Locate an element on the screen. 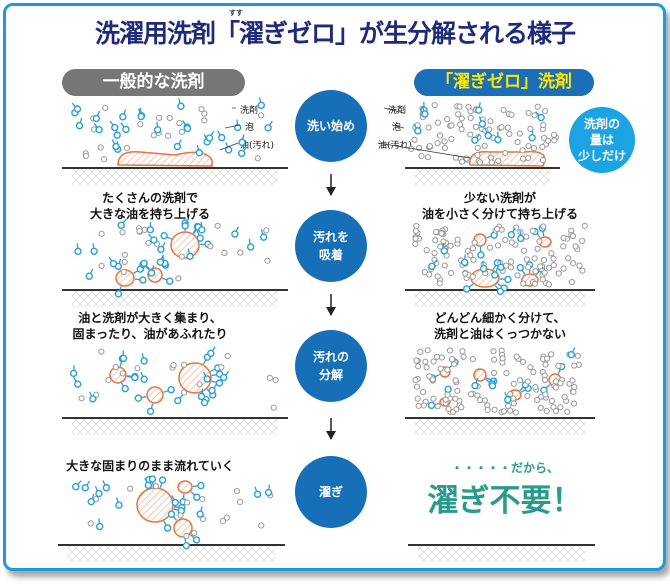 The width and height of the screenshot is (670, 587). step-adsorb: 汚れを 吸着 is located at coordinates (331, 246).